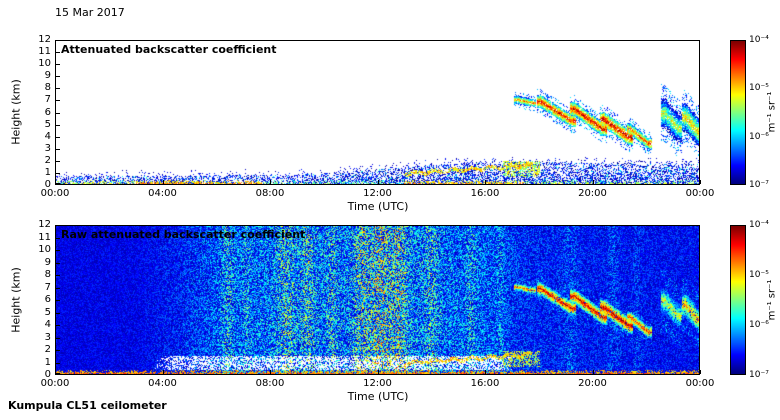  What do you see at coordinates (16, 112) in the screenshot?
I see `y-axis-label-1: Height (km)` at bounding box center [16, 112].